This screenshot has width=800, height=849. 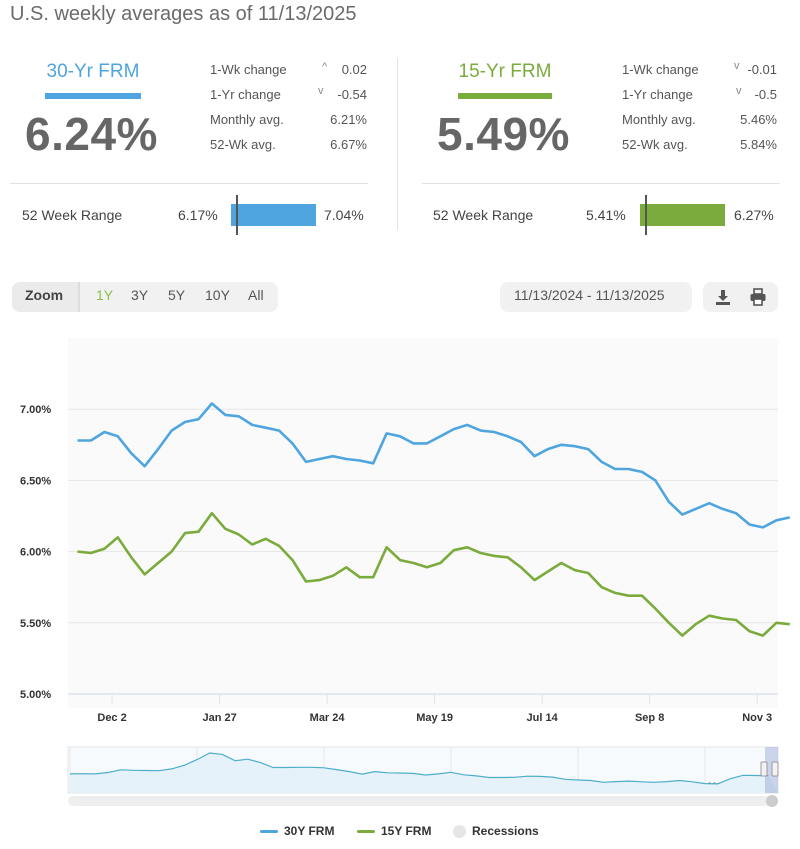 I want to click on stat-value: -0.5, so click(x=765, y=94).